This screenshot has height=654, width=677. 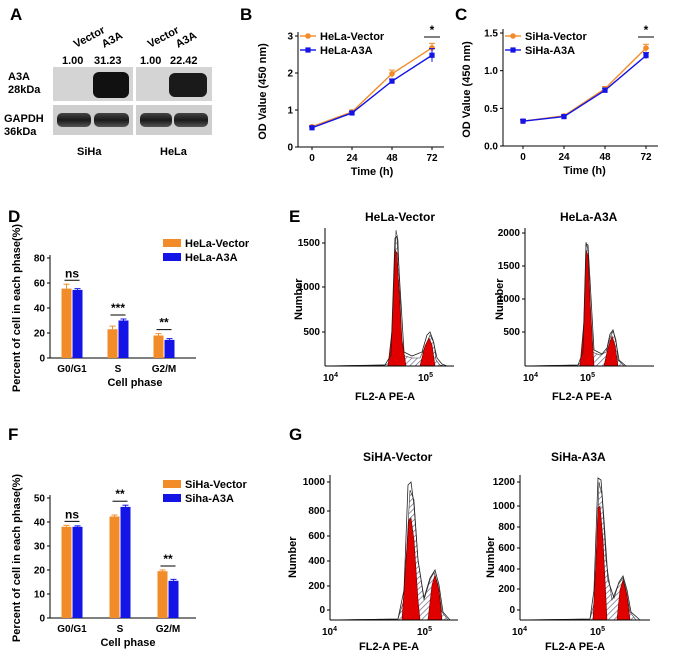 What do you see at coordinates (584, 88) in the screenshot?
I see `series-line-siha-a3a` at bounding box center [584, 88].